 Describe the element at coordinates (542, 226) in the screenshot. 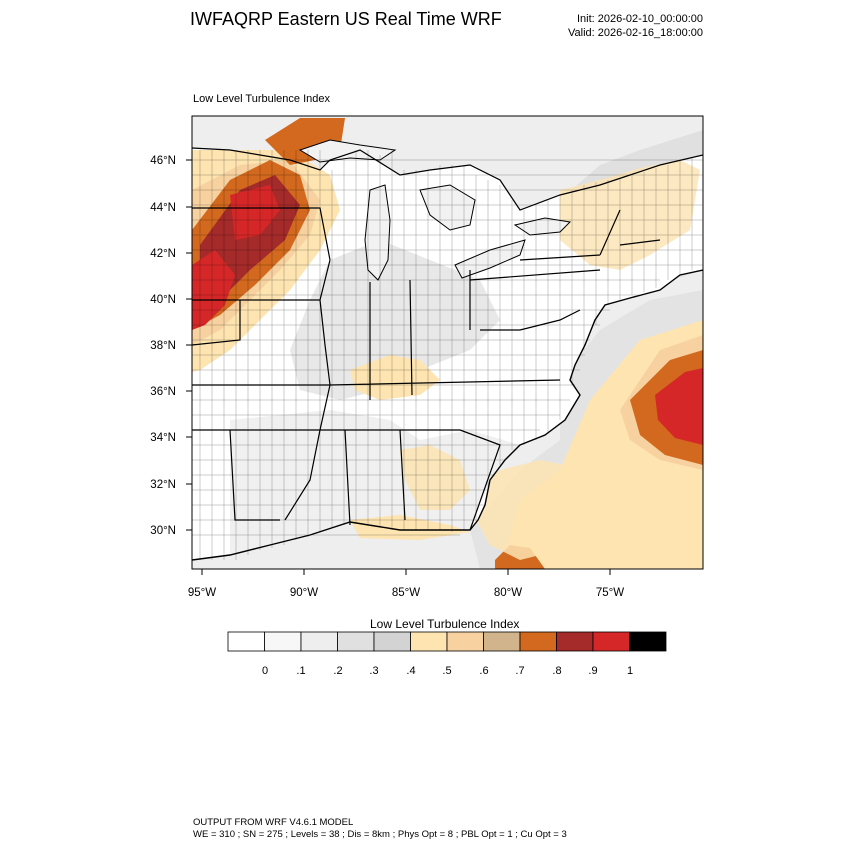

I see `lake-ontario` at that location.